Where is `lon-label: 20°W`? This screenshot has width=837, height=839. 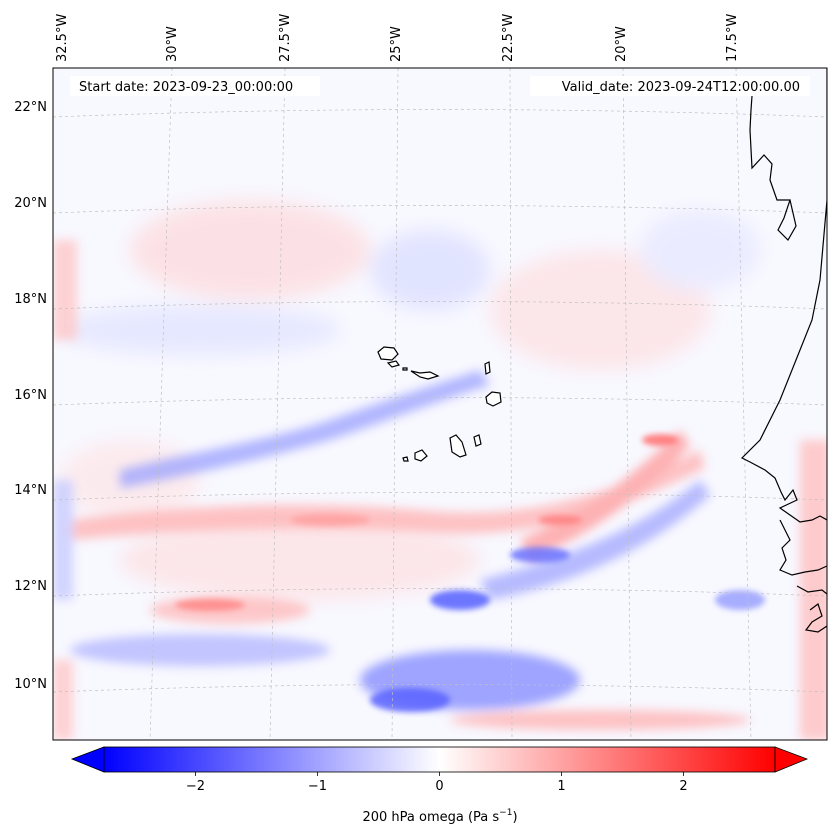
lon-label: 20°W is located at coordinates (621, 44).